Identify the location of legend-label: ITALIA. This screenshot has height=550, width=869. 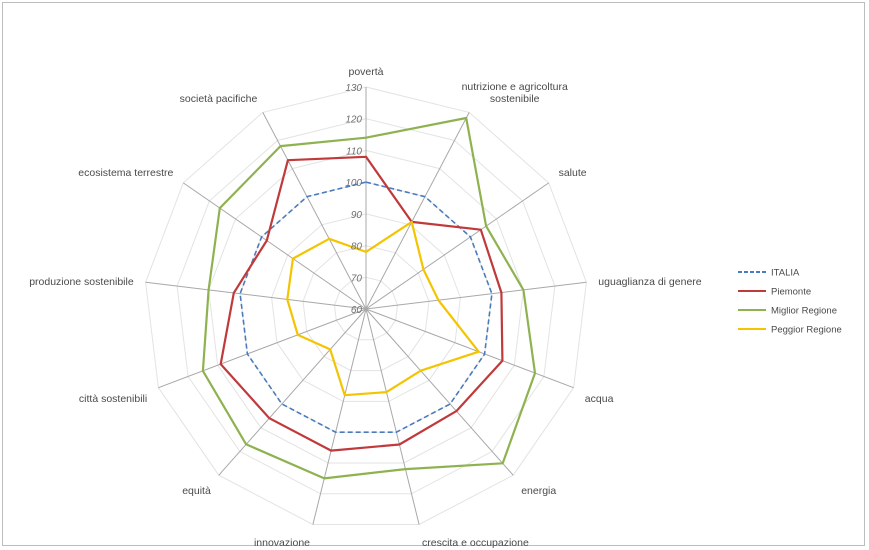
(785, 273).